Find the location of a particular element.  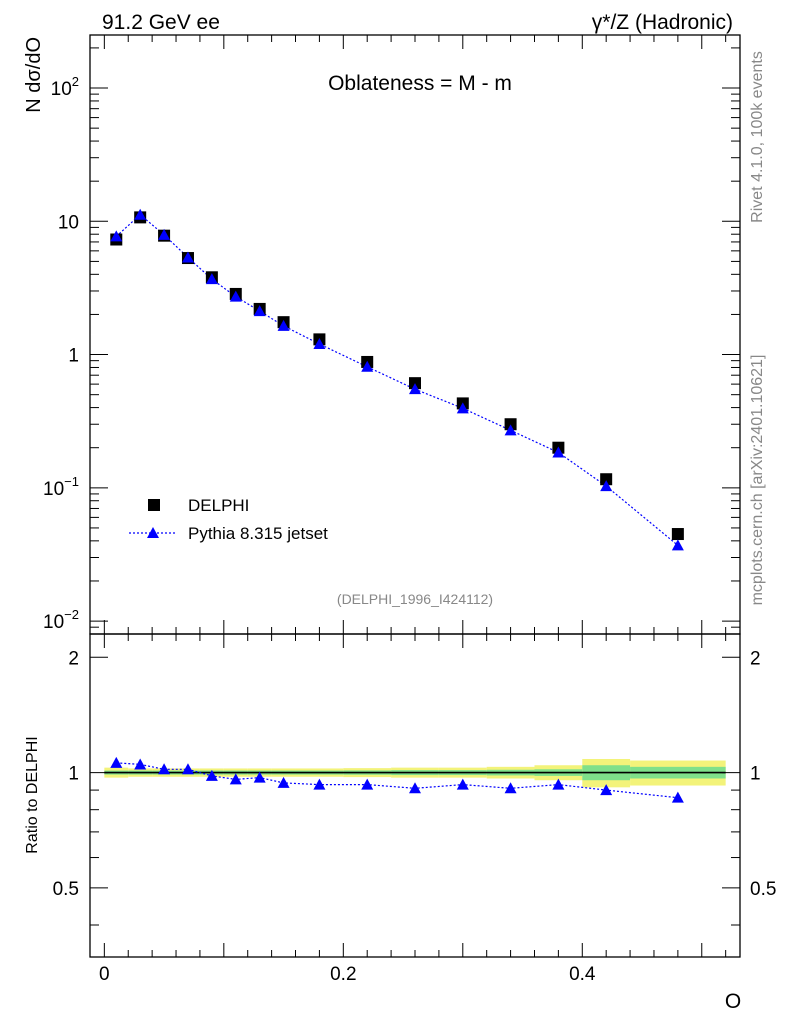

mcplots-credit-text: mcplots.cern.ch [arXiv:2401.10621] is located at coordinates (757, 480).